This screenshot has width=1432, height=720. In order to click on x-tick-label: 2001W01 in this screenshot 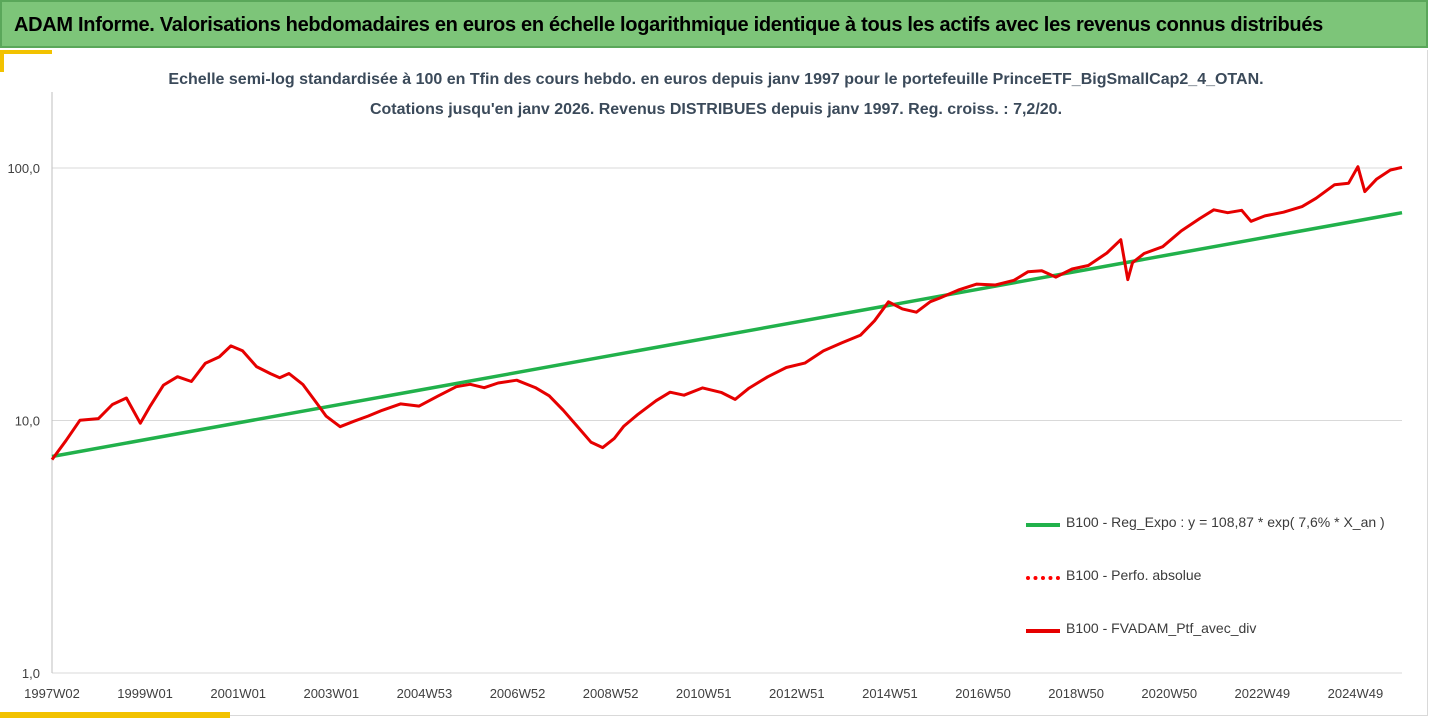, I will do `click(238, 693)`.